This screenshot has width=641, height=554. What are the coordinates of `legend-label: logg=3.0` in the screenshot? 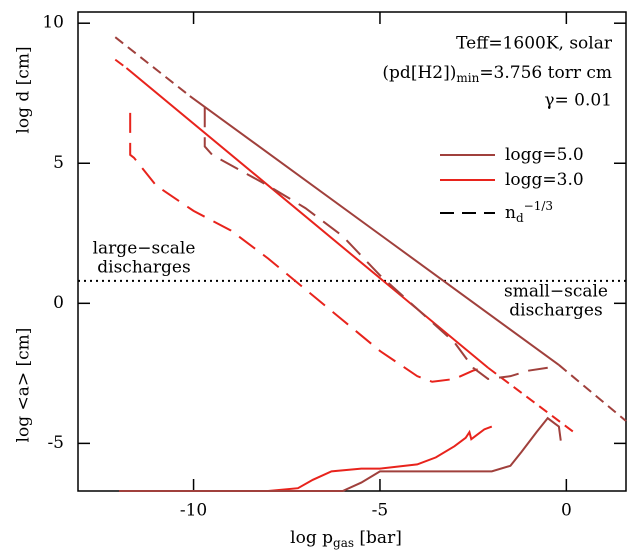 It's located at (544, 180).